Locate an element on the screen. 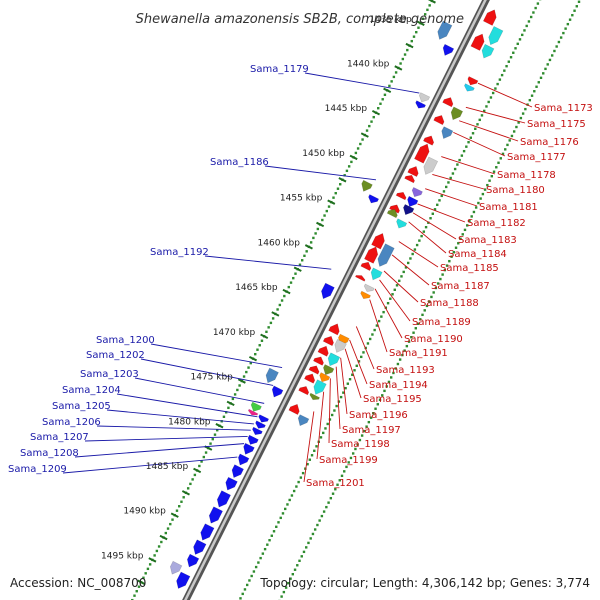 This screenshot has width=600, height=600. gene-label-right: Sama_1195 is located at coordinates (392, 399).